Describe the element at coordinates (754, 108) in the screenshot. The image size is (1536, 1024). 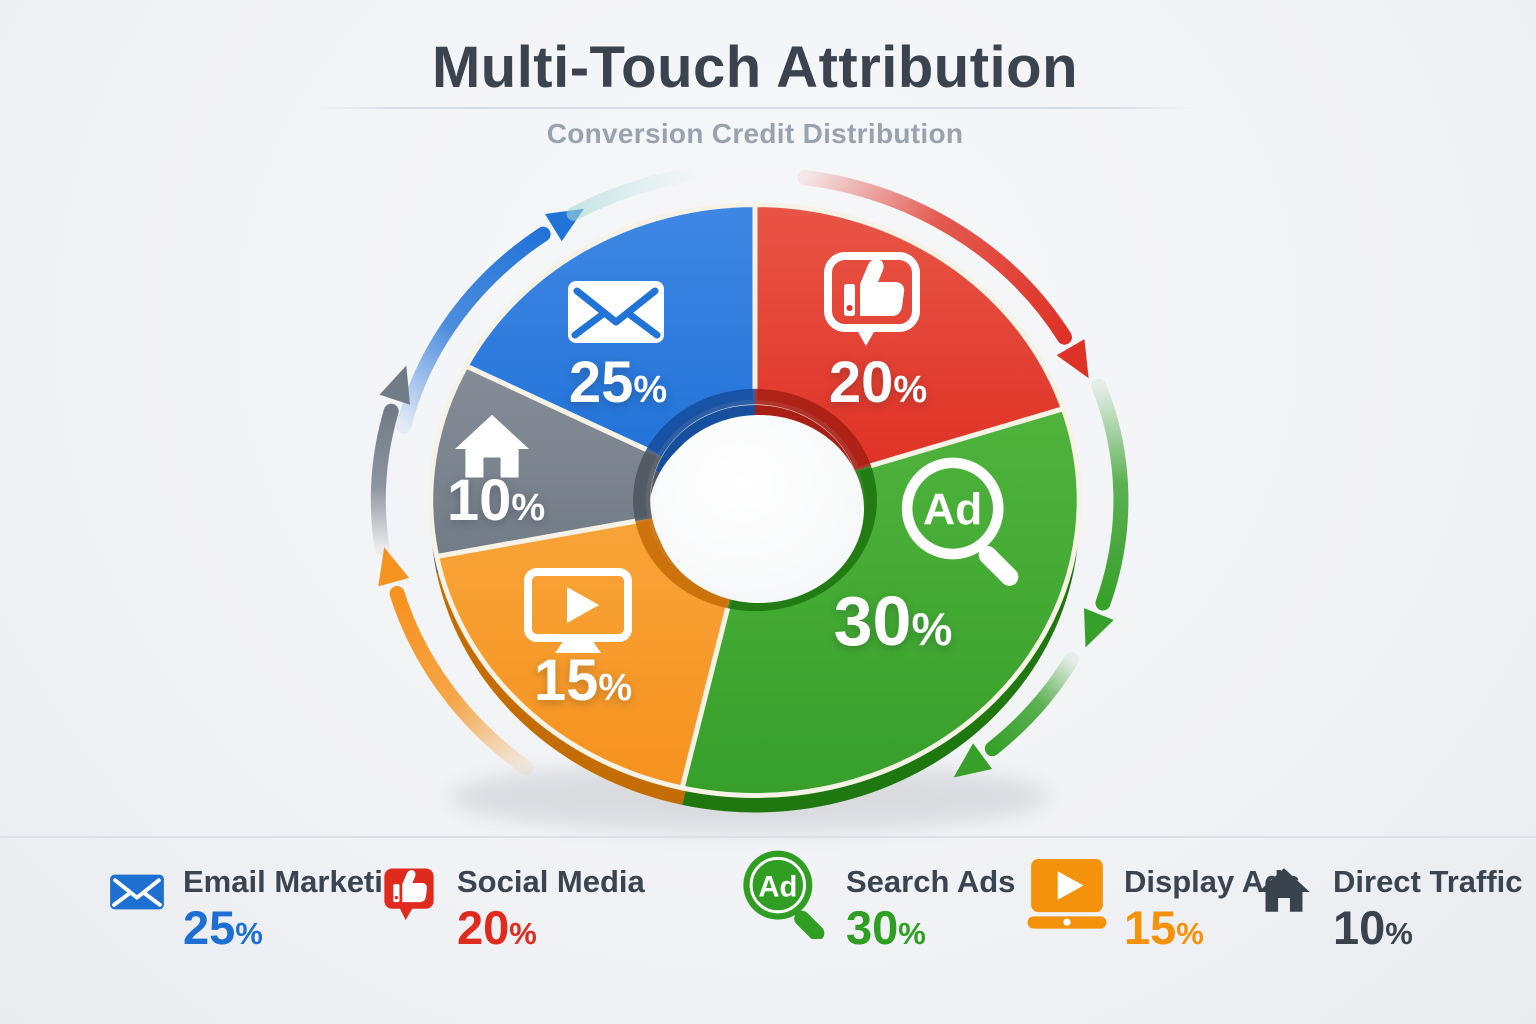
I see `title-divider` at that location.